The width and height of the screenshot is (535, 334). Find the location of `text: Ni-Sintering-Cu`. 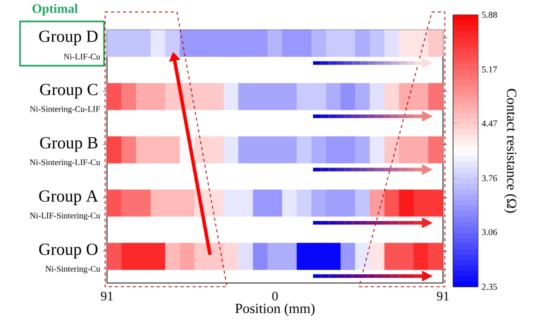

text: Ni-Sintering-Cu is located at coordinates (72, 270).